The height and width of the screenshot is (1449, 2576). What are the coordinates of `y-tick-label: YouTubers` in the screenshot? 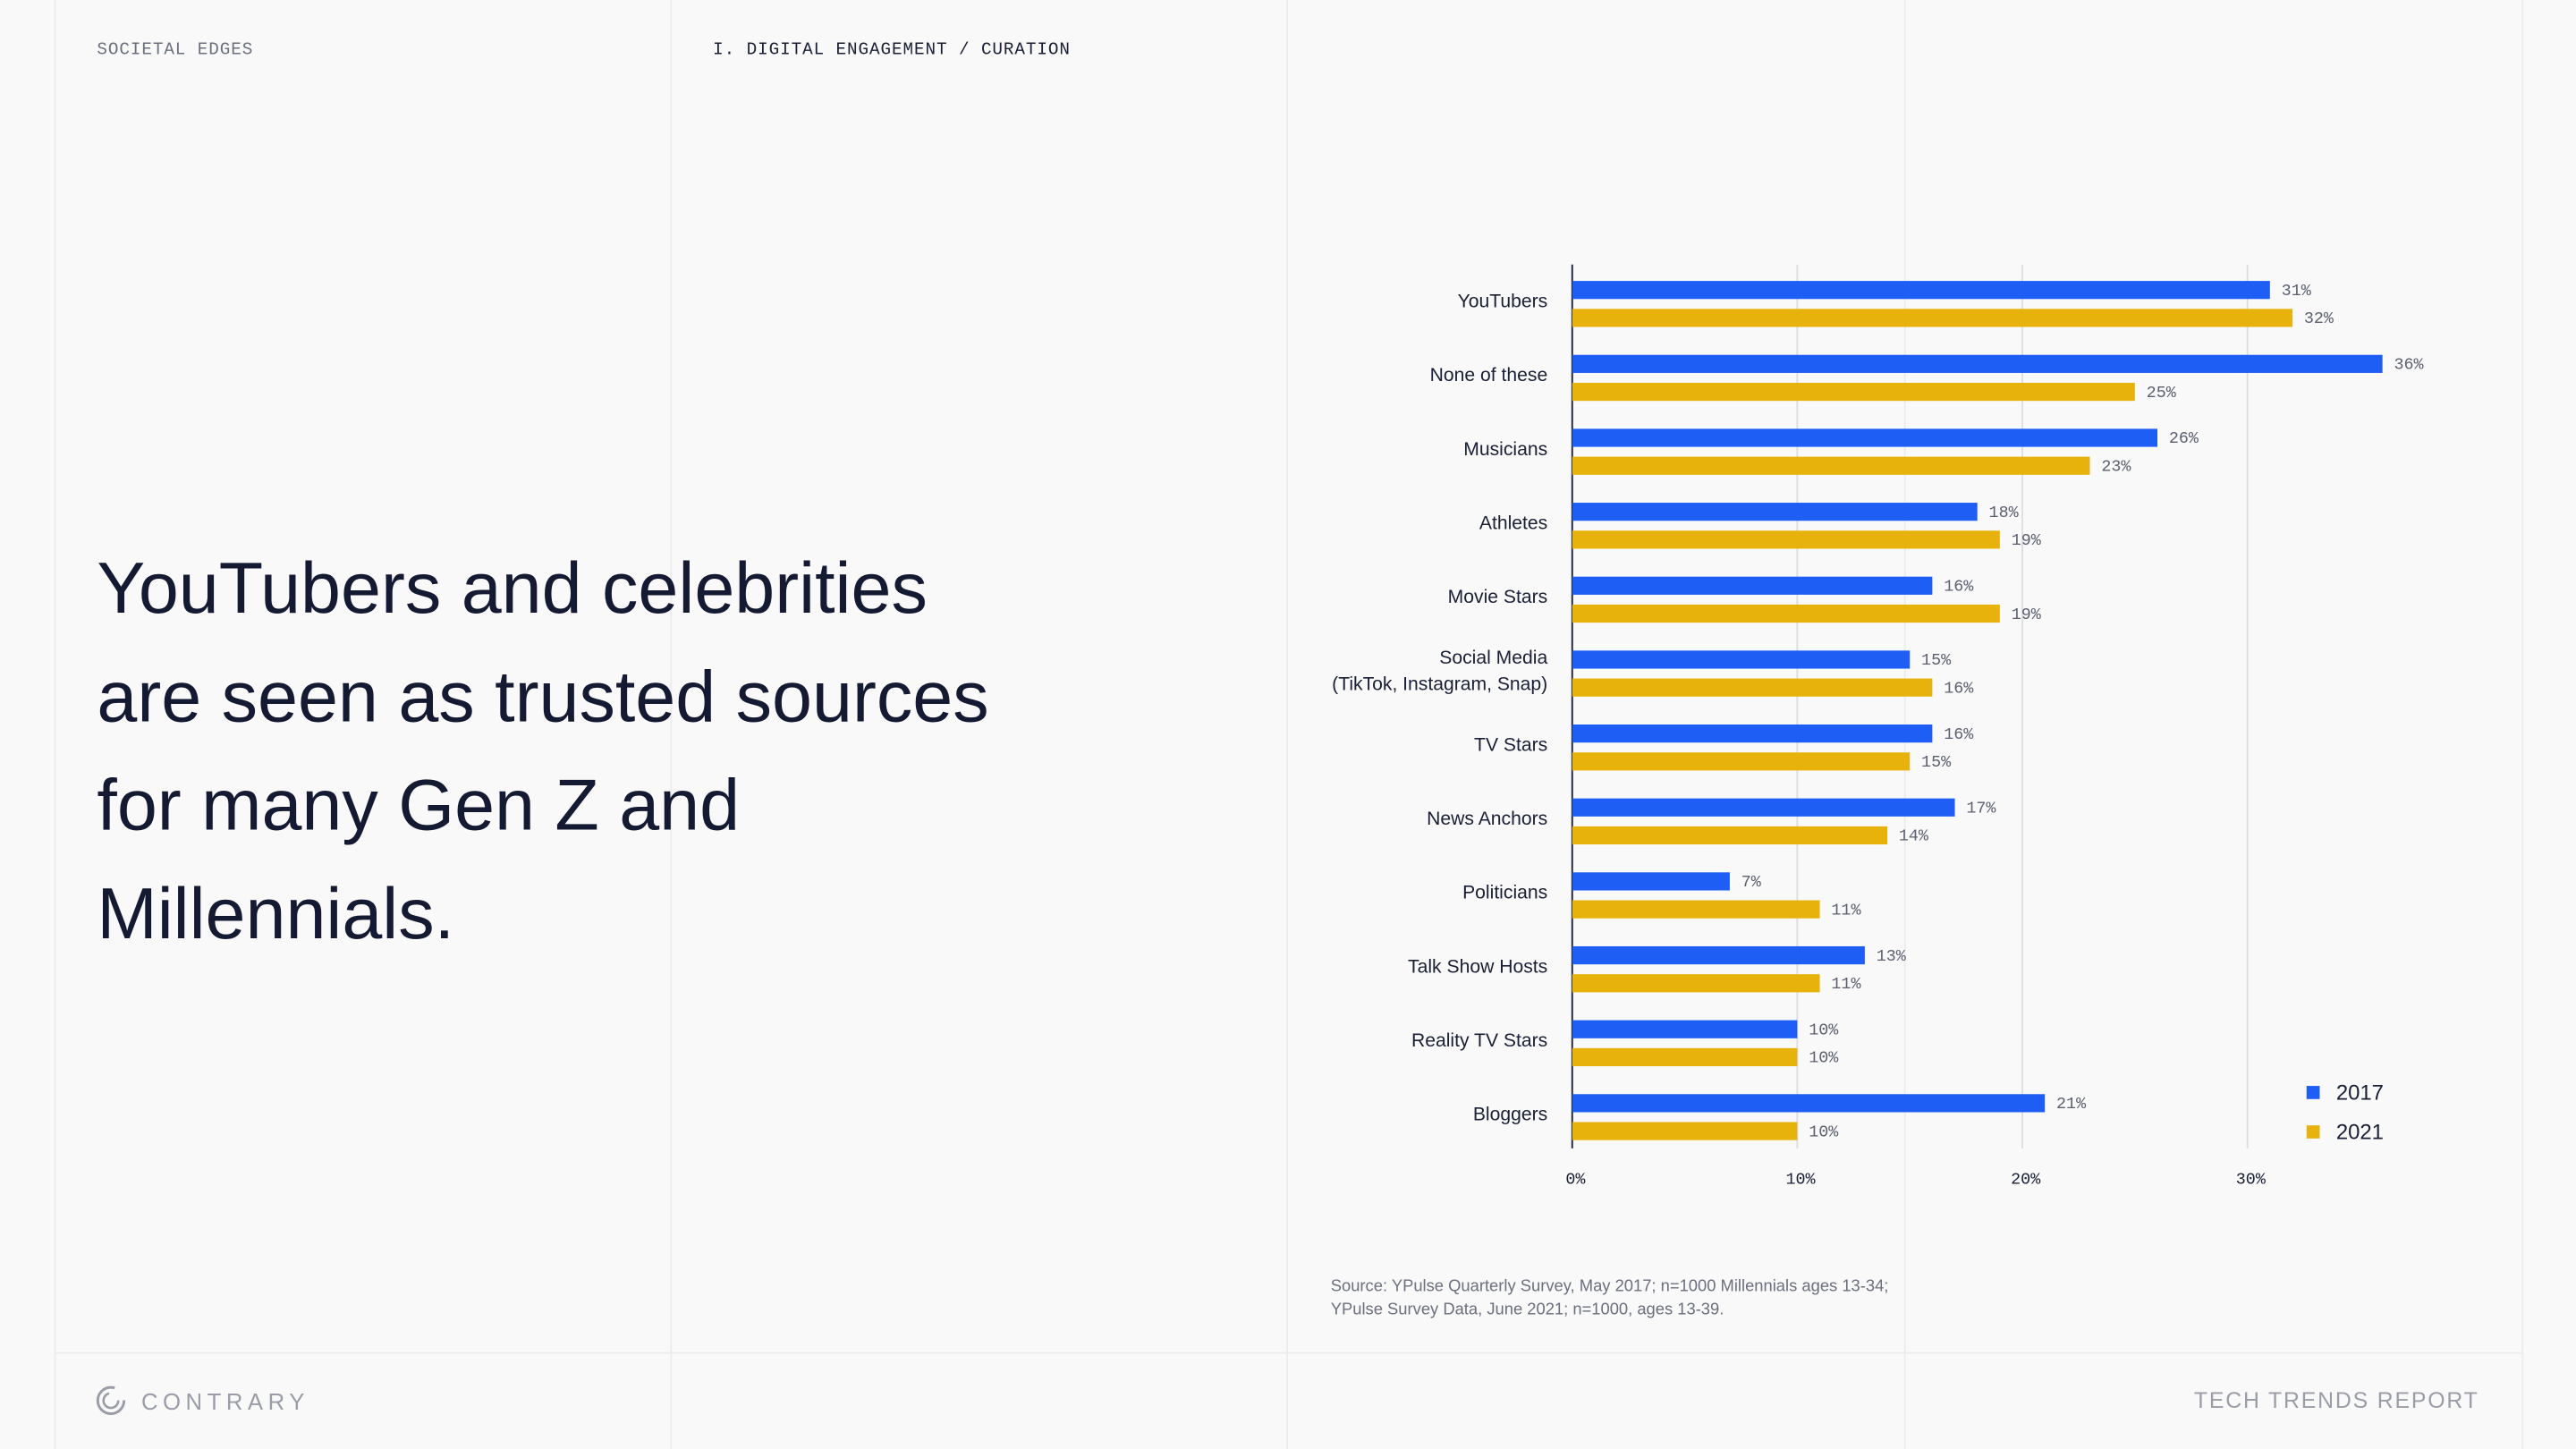 It's located at (1502, 302).